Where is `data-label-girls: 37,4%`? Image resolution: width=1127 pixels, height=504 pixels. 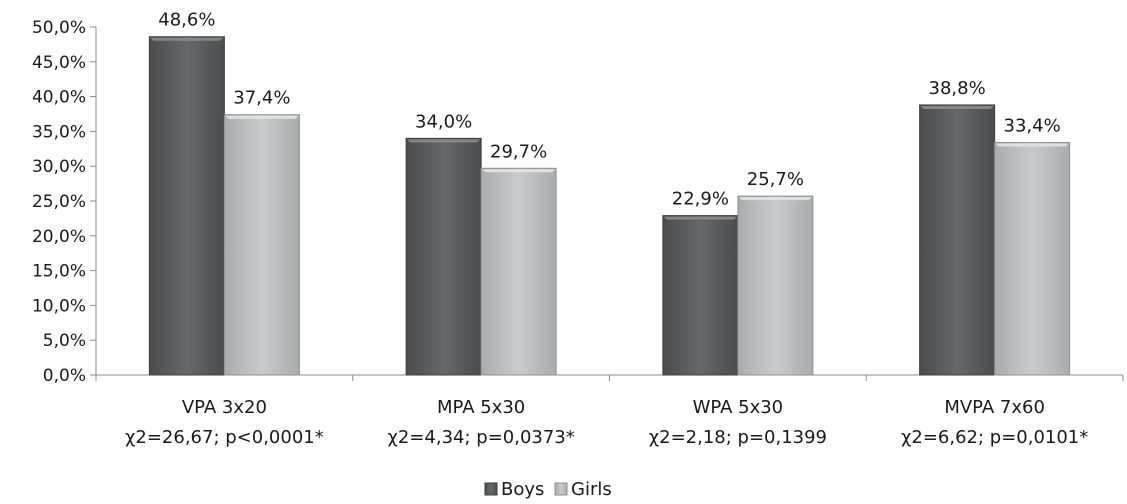
data-label-girls: 37,4% is located at coordinates (261, 98).